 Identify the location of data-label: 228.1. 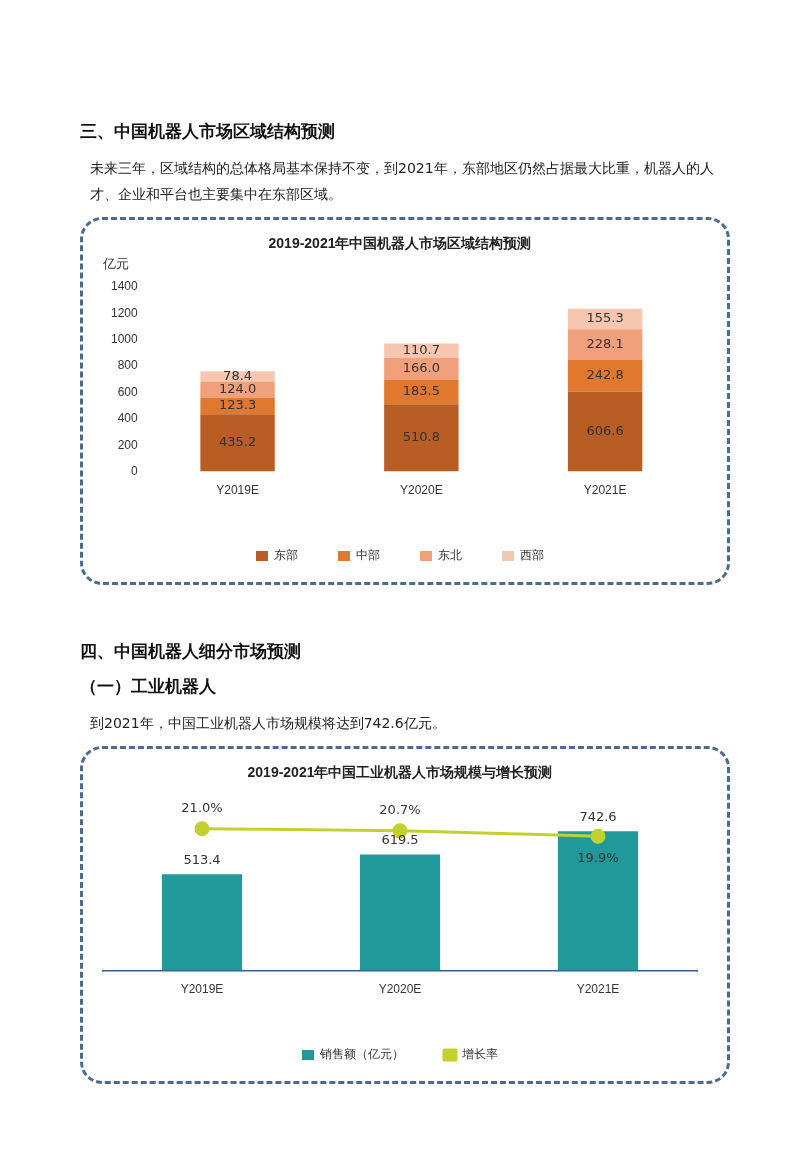
(605, 343).